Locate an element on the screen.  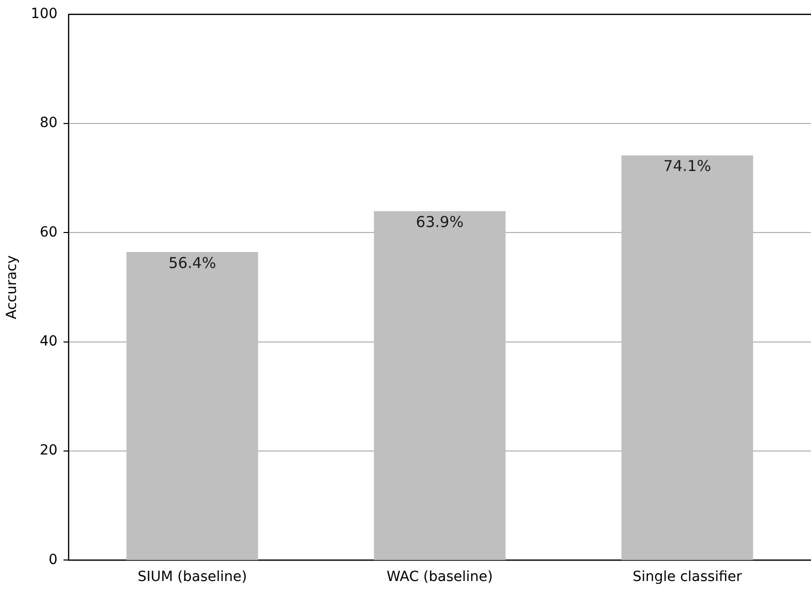
y-tick-label: 0 is located at coordinates (53, 560).